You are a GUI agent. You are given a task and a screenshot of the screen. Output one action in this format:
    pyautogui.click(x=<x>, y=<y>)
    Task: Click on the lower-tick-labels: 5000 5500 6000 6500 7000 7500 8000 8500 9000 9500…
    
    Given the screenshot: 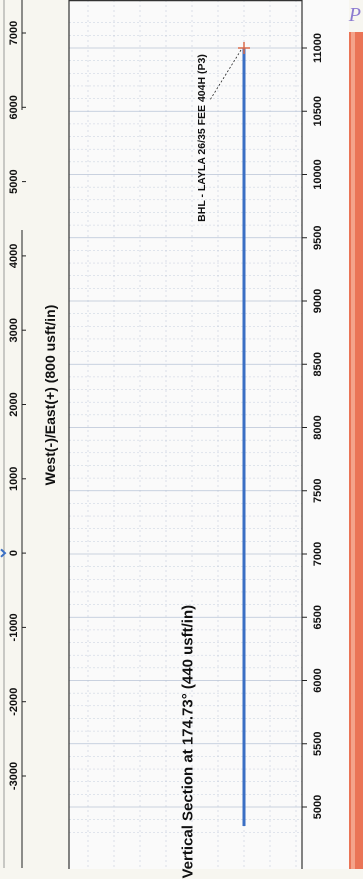 What is the action you would take?
    pyautogui.click(x=313, y=426)
    